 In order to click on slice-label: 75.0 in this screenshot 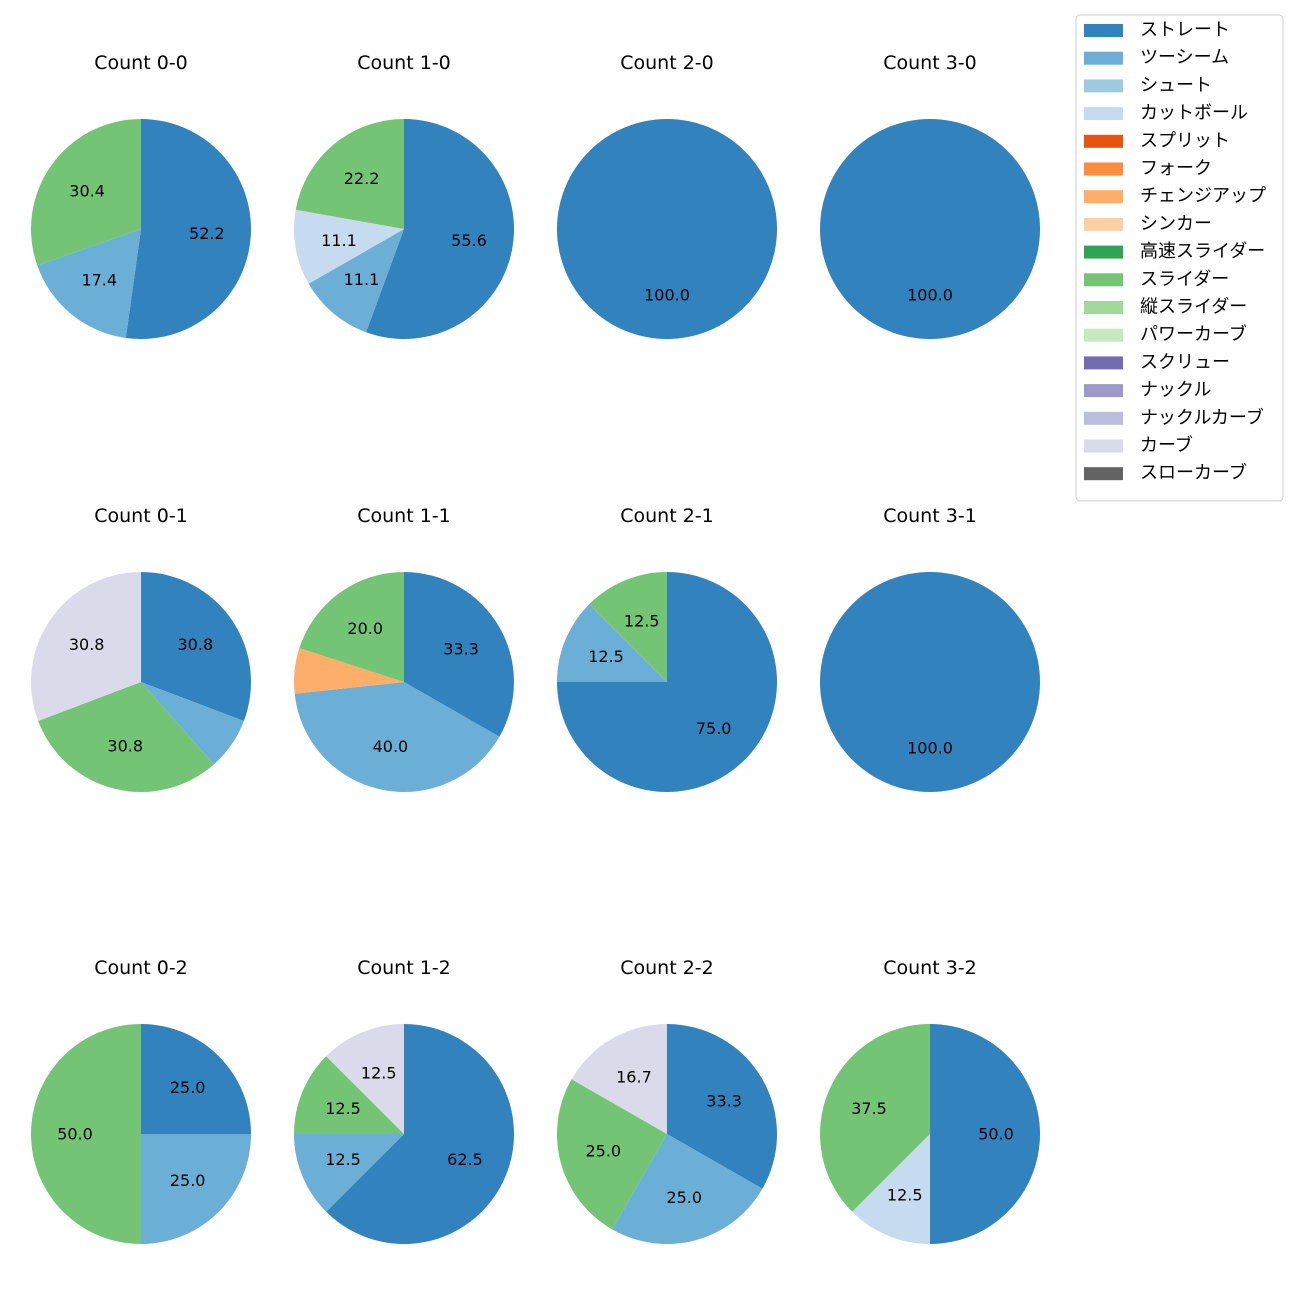, I will do `click(714, 728)`.